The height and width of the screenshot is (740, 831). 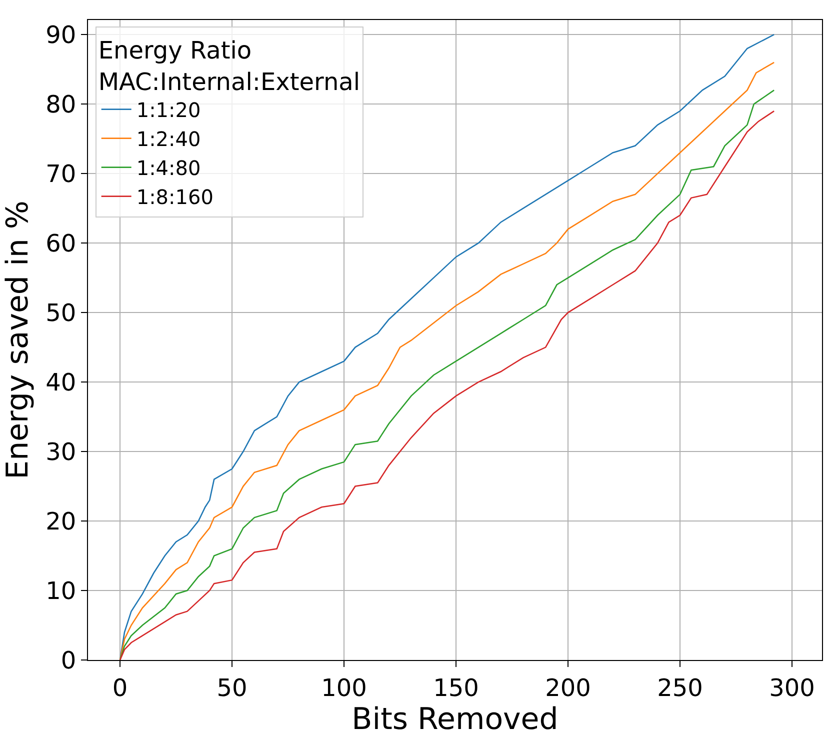 What do you see at coordinates (61, 243) in the screenshot?
I see `y-tick-label: 60` at bounding box center [61, 243].